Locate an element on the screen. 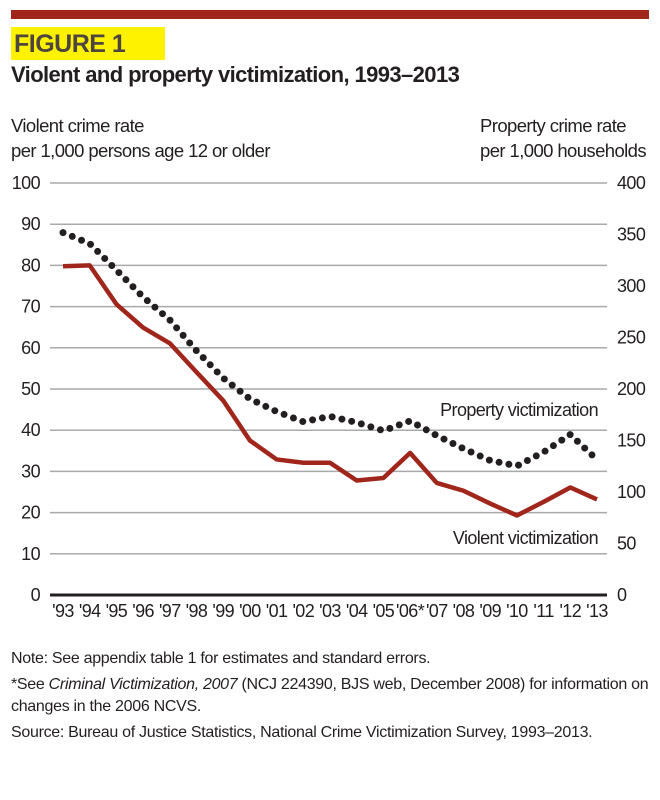 The height and width of the screenshot is (800, 660). right-tick-label: 400 is located at coordinates (631, 183).